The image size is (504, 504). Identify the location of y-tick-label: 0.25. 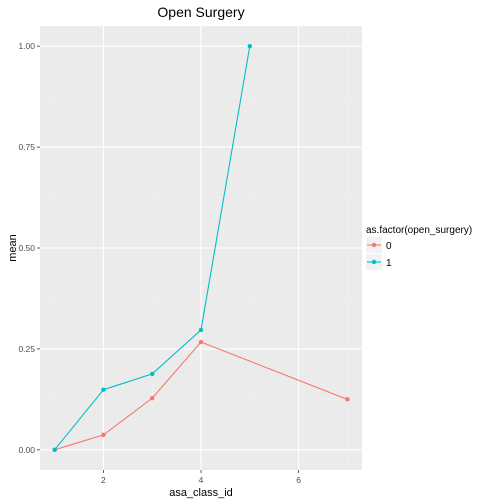
(26, 349).